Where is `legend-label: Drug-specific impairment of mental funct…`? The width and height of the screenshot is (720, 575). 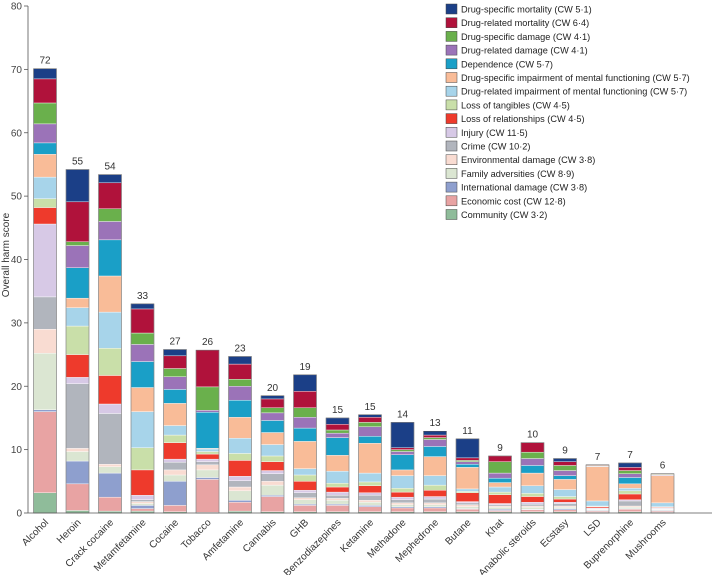 legend-label: Drug-specific impairment of mental funct… is located at coordinates (575, 78).